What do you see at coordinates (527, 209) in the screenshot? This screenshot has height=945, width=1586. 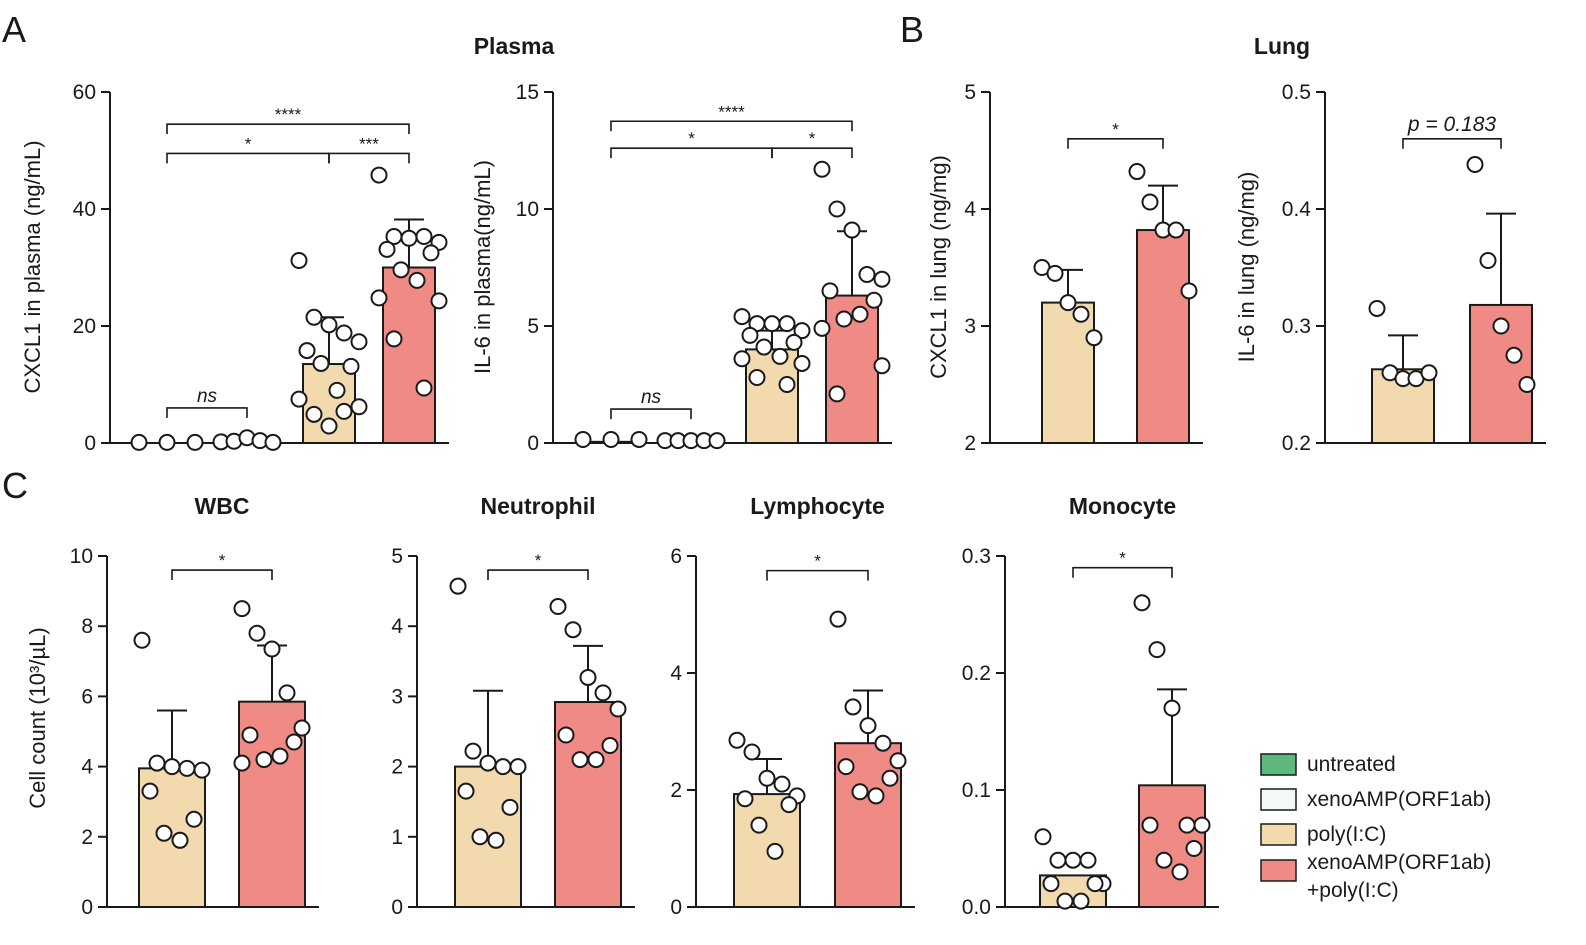 I see `y-tick-label: 10` at bounding box center [527, 209].